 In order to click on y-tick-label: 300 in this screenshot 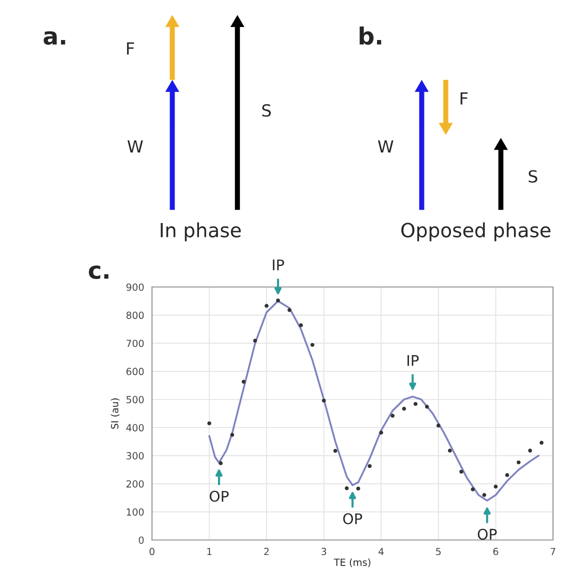, I will do `click(135, 456)`.